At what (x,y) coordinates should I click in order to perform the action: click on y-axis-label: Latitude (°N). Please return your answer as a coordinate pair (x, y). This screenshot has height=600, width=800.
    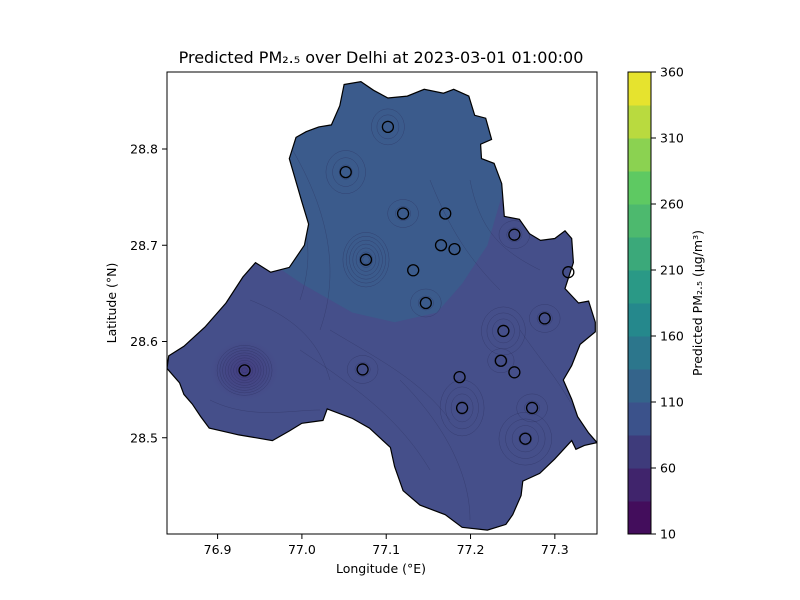
    Looking at the image, I should click on (111, 303).